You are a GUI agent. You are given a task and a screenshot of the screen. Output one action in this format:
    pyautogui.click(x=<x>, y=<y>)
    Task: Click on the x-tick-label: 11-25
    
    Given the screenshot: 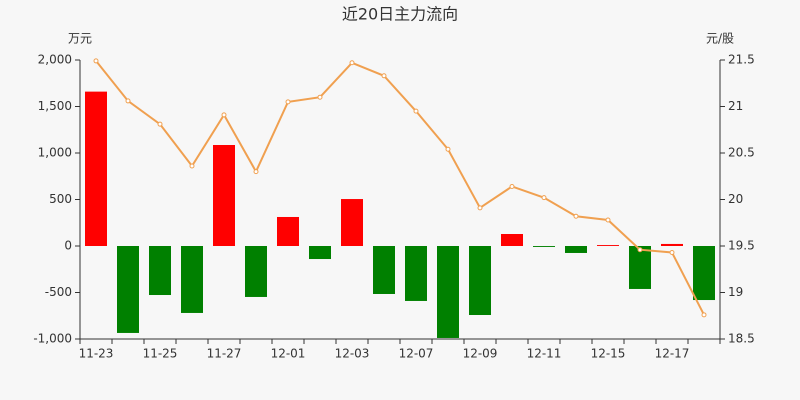 What is the action you would take?
    pyautogui.click(x=160, y=354)
    